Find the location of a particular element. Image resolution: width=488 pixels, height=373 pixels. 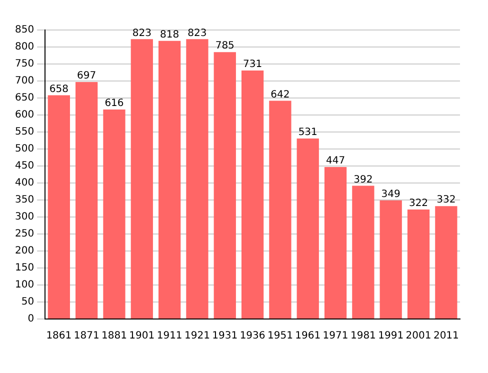

y-tick-label: 100 is located at coordinates (24, 285).